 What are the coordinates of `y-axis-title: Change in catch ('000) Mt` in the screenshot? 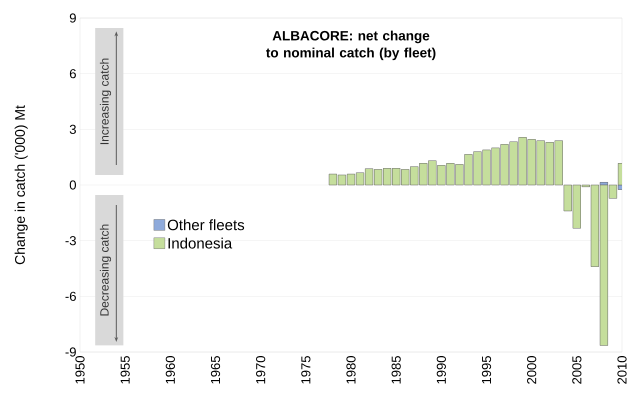 It's located at (21, 184).